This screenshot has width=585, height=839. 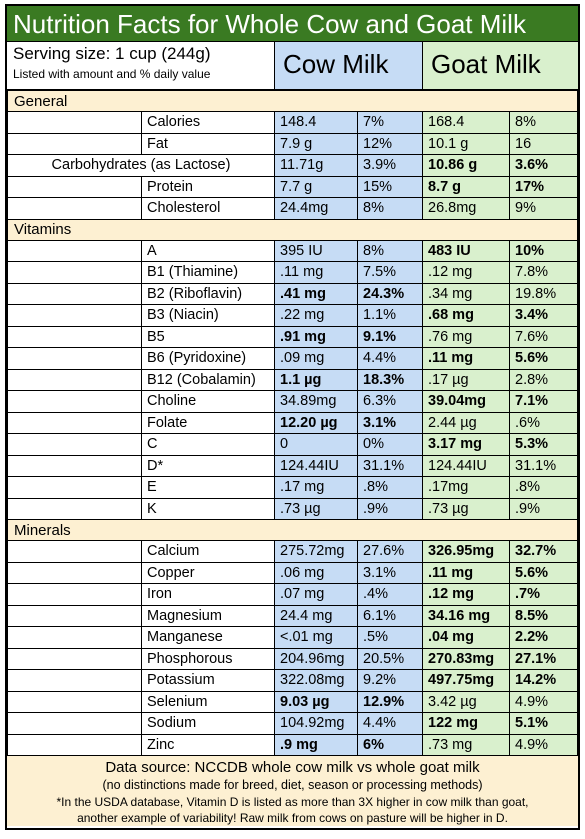 I want to click on cow-daily-value: 12.9%, so click(x=390, y=701).